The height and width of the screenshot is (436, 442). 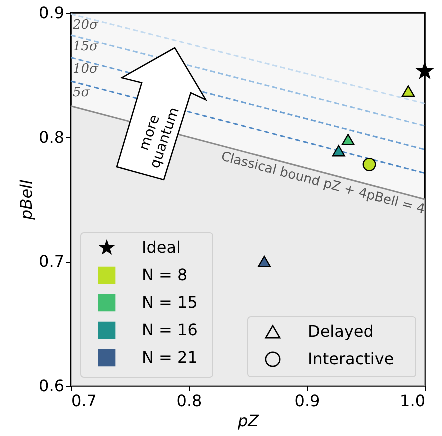 I want to click on y-tick-label: 0.8, so click(x=51, y=137).